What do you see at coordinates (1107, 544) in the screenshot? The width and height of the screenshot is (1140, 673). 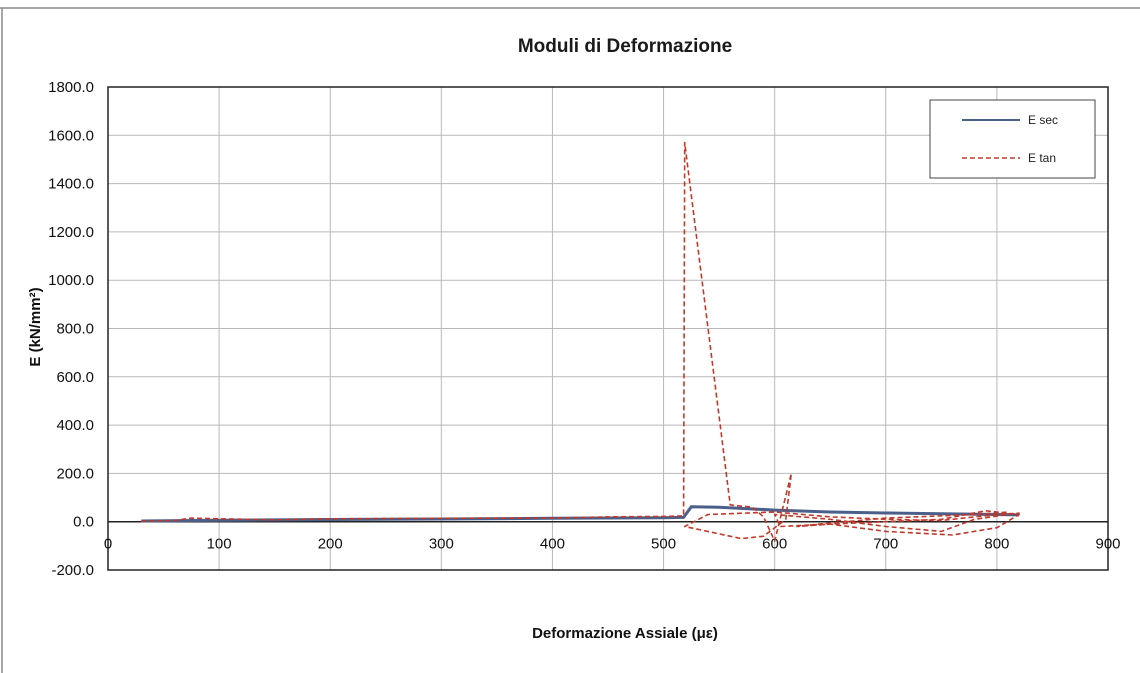 I see `x-tick-label: 900` at bounding box center [1107, 544].